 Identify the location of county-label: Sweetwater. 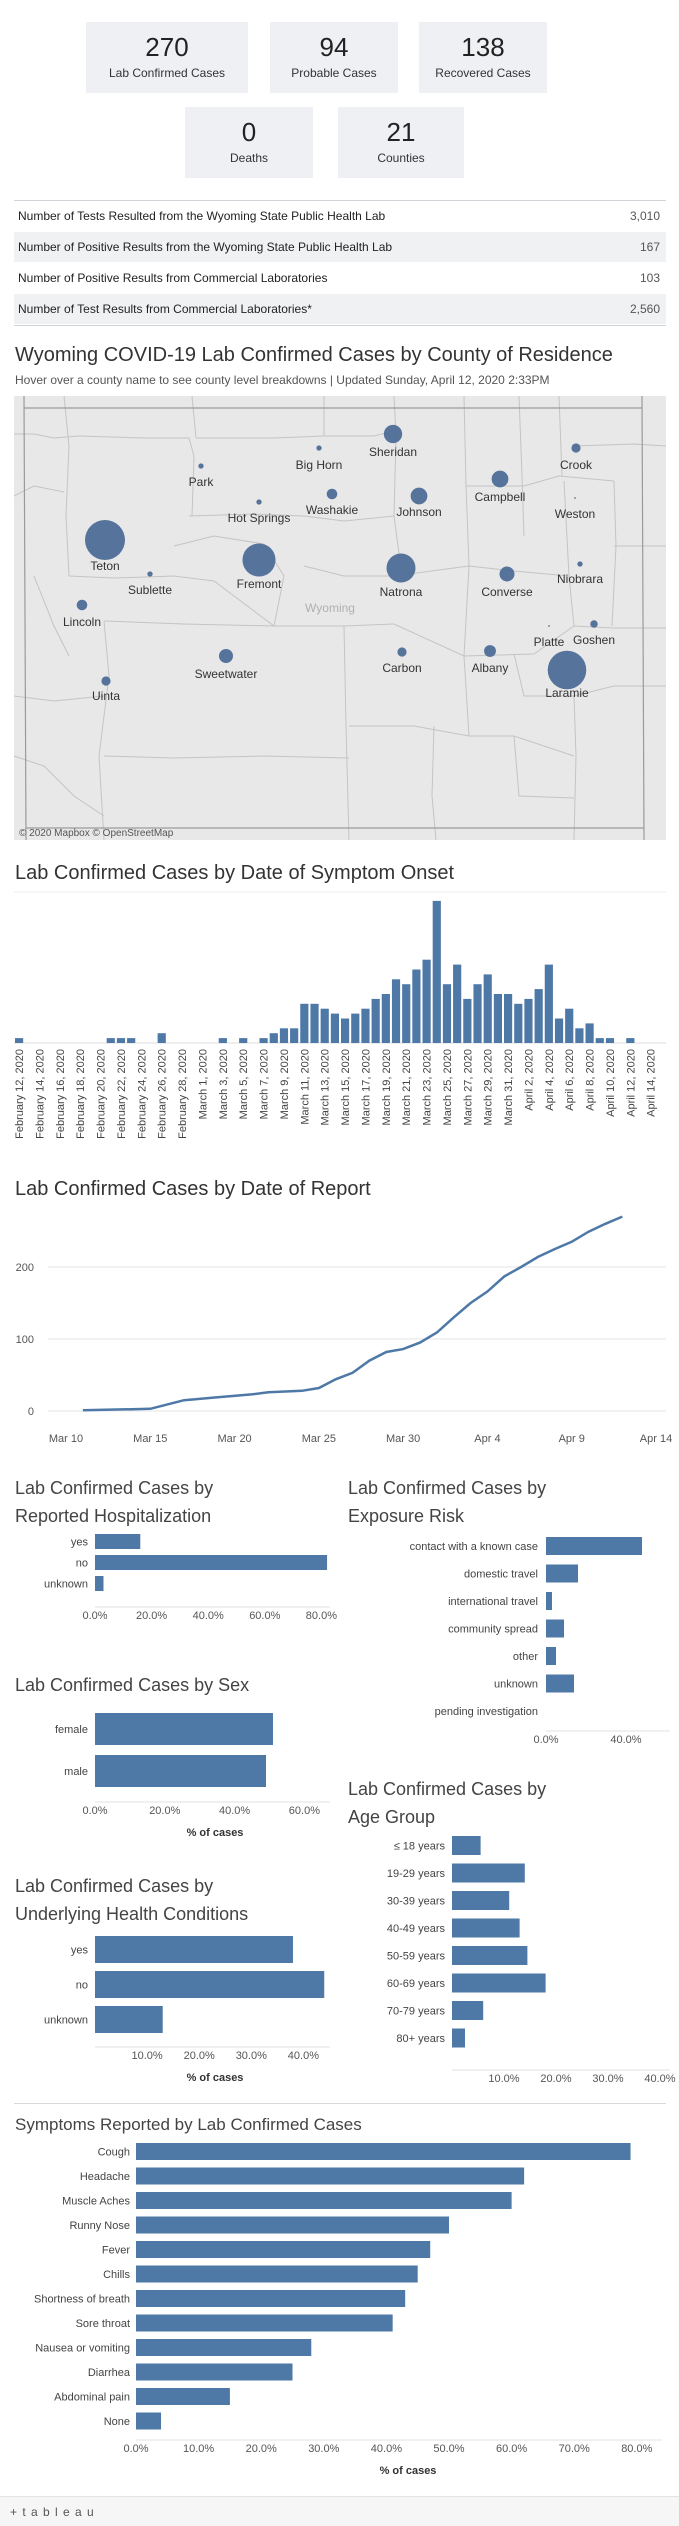
(226, 674).